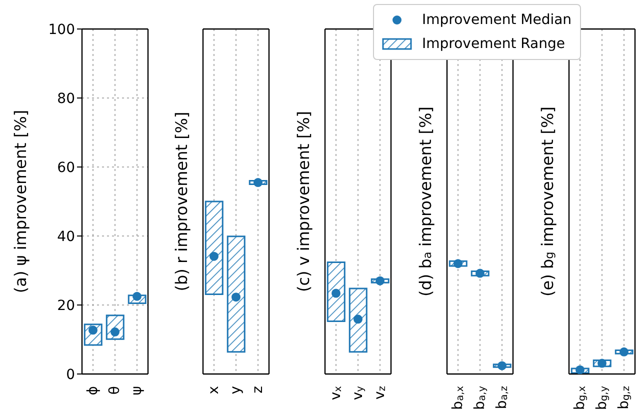  I want to click on y-tick-label: 40, so click(66, 236).